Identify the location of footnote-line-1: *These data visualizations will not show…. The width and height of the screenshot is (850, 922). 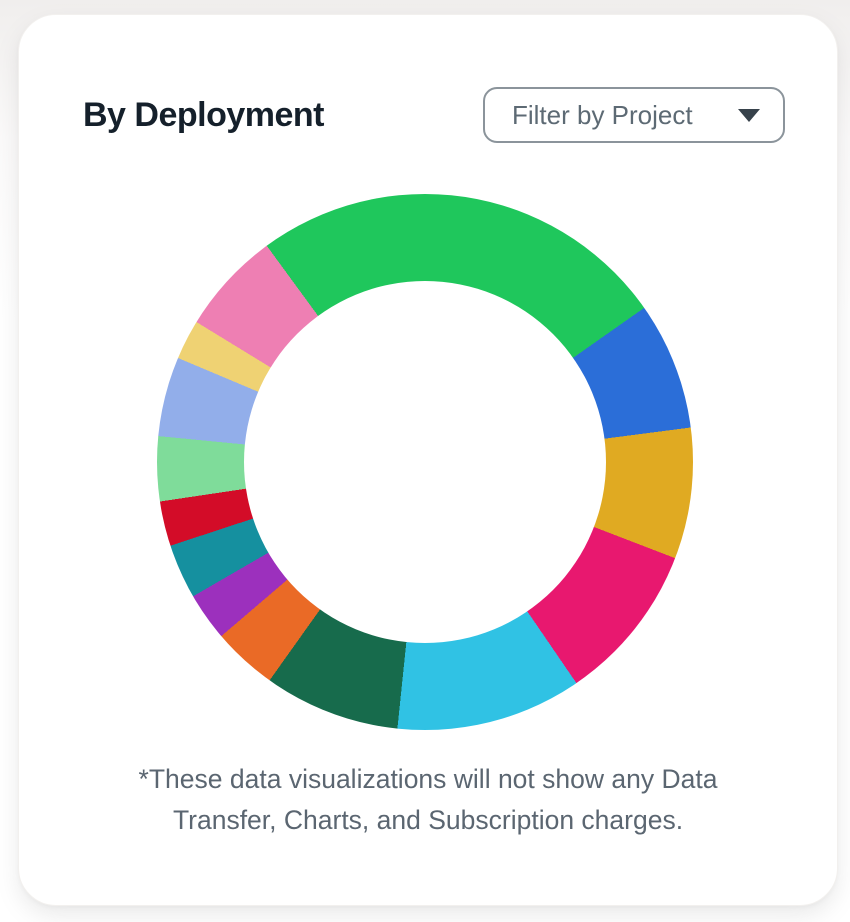
(428, 779).